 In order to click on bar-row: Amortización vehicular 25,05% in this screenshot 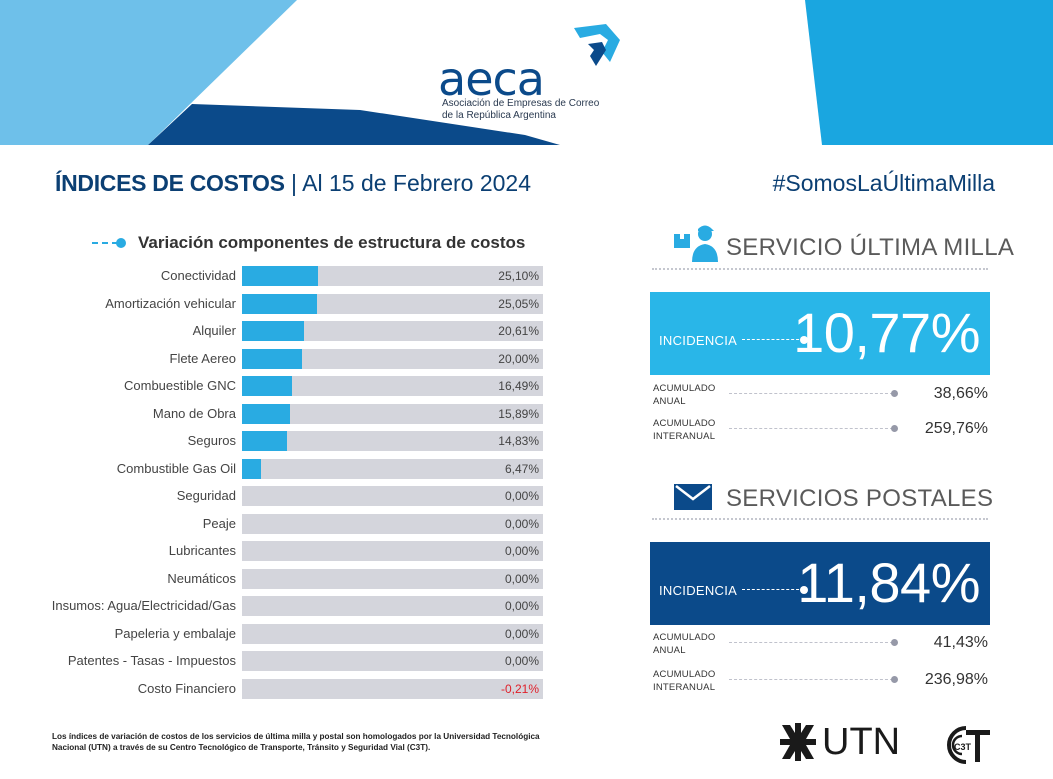, I will do `click(280, 303)`.